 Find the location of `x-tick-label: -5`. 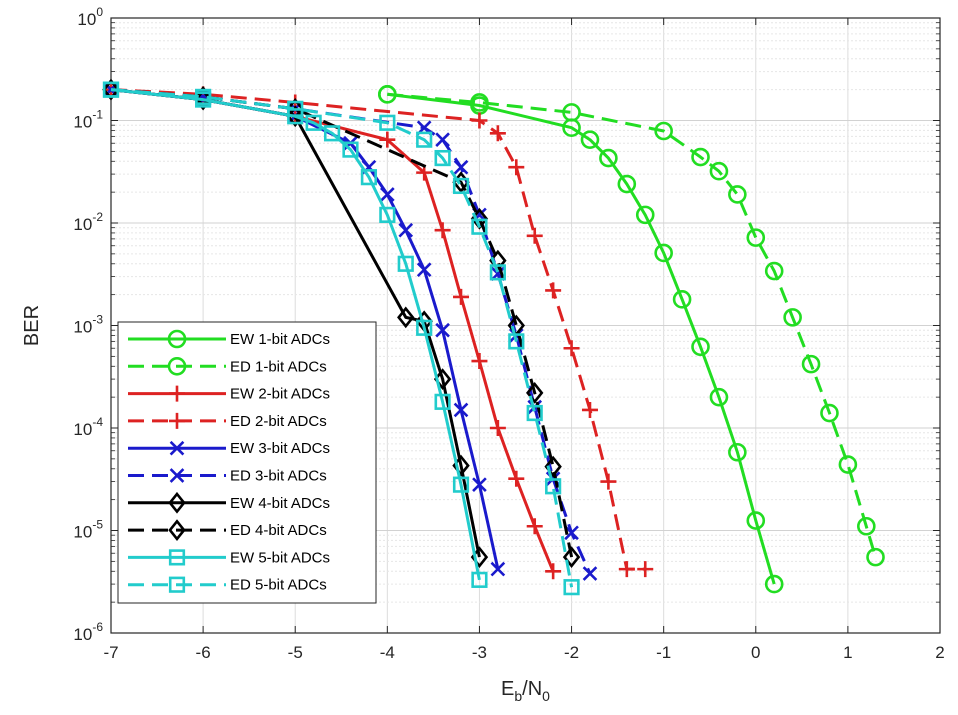

x-tick-label: -5 is located at coordinates (295, 652).